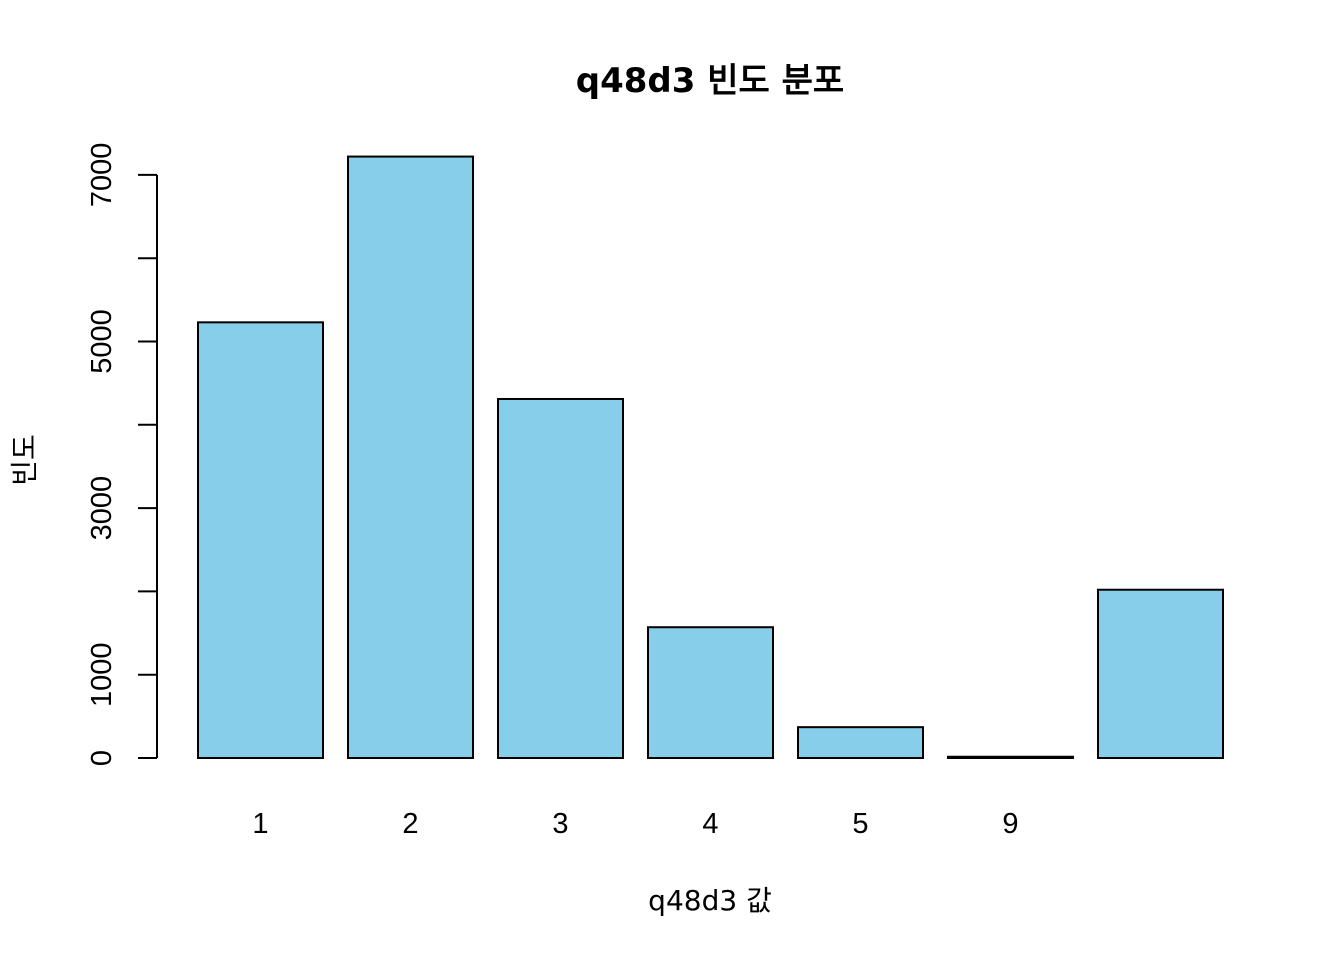 The image size is (1344, 960). Describe the element at coordinates (122, 454) in the screenshot. I see `y-axis: 0 1000 3000 5000 7000` at that location.